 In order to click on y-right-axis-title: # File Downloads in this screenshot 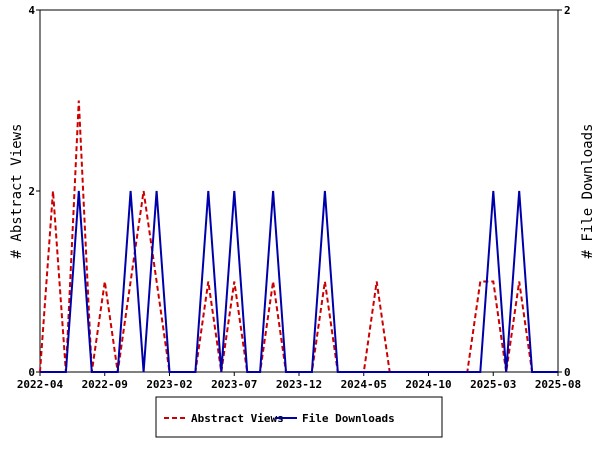, I will do `click(588, 191)`.